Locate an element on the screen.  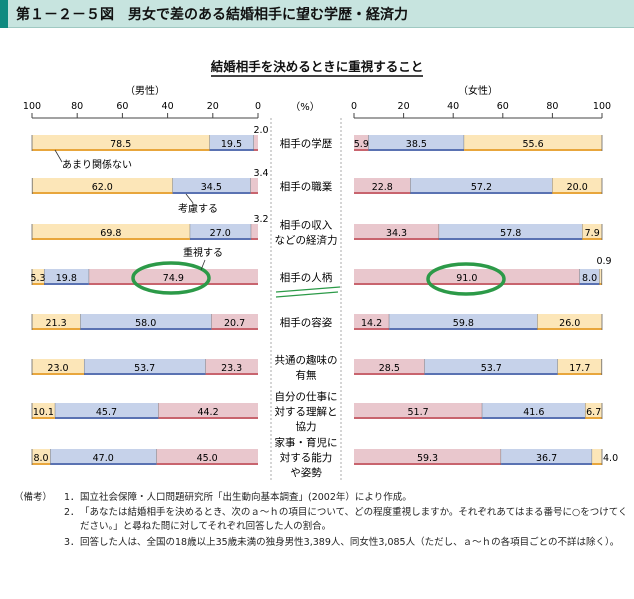
female-tick-label: 60 is located at coordinates (503, 106).